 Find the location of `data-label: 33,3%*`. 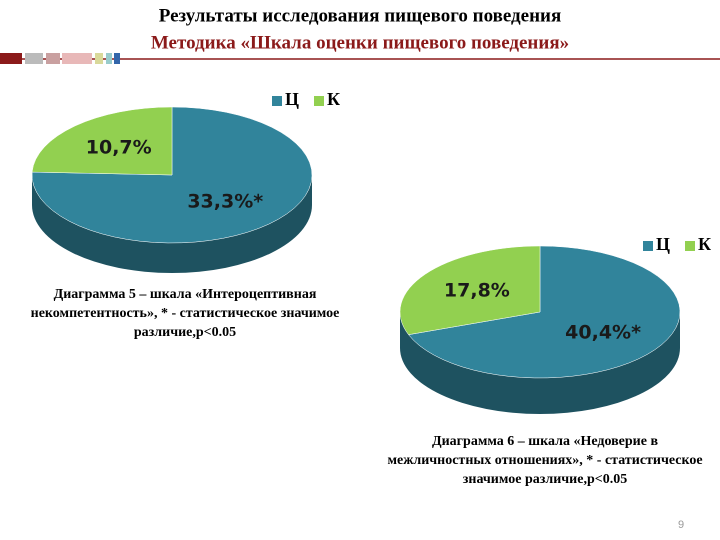

data-label: 33,3%* is located at coordinates (225, 202).